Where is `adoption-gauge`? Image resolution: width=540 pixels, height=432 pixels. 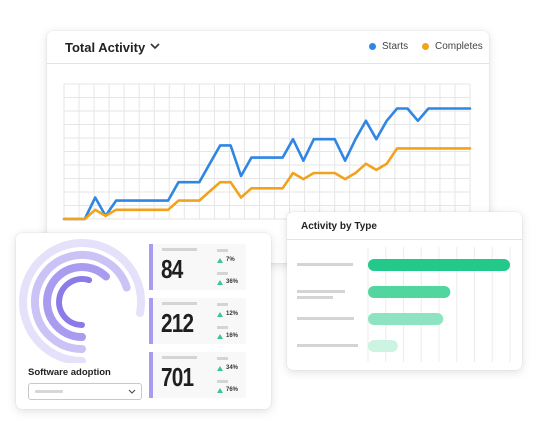 adoption-gauge is located at coordinates (82, 301).